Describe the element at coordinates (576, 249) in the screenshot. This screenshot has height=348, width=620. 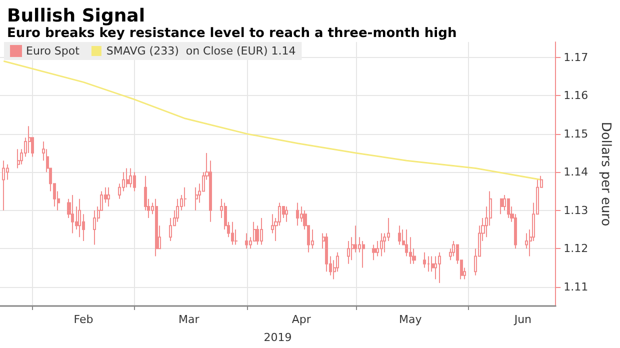
I see `y-tick-label: 1.12` at that location.